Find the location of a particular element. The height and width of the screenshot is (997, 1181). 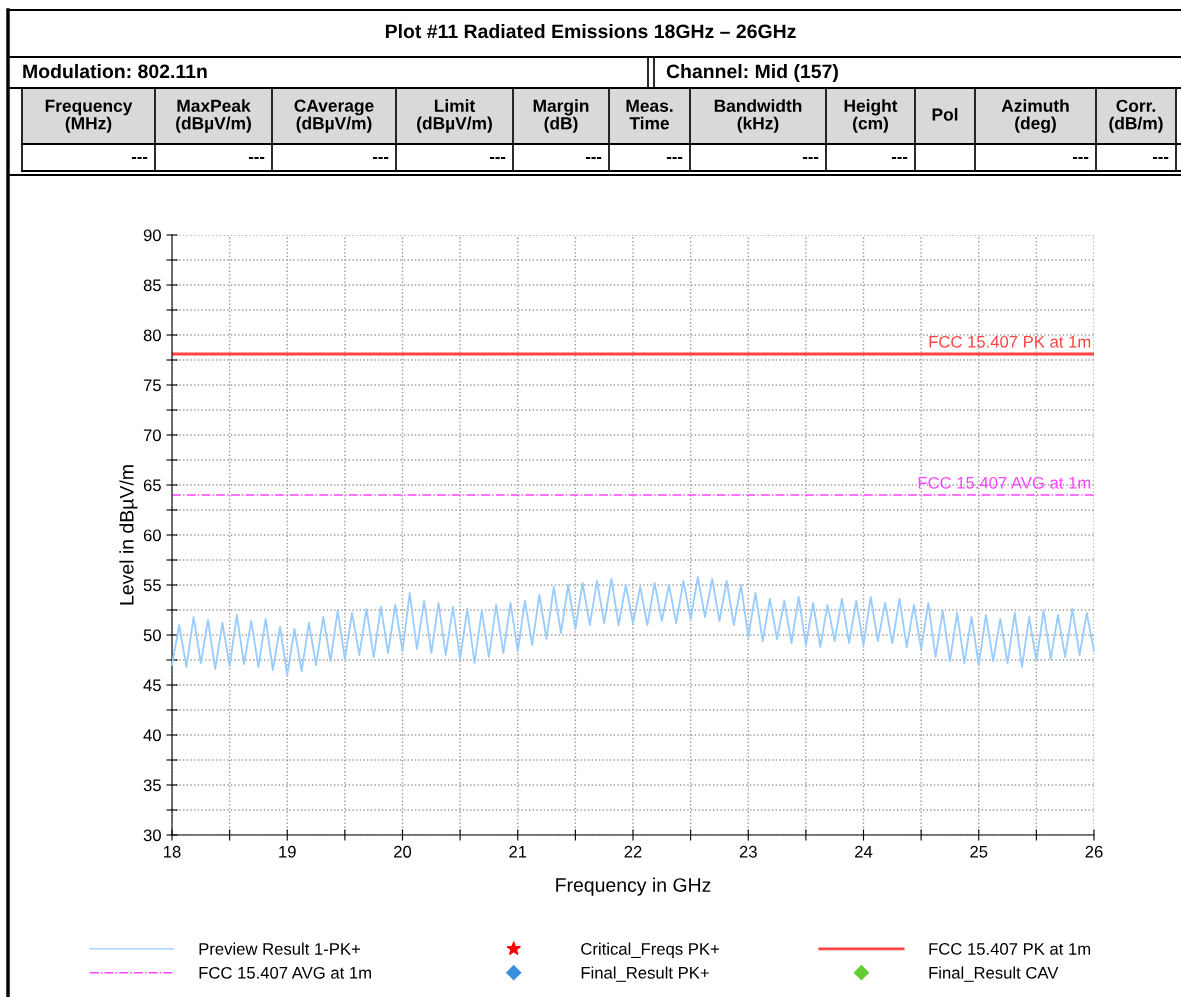

text: Frequency (MHz) is located at coordinates (89, 116).